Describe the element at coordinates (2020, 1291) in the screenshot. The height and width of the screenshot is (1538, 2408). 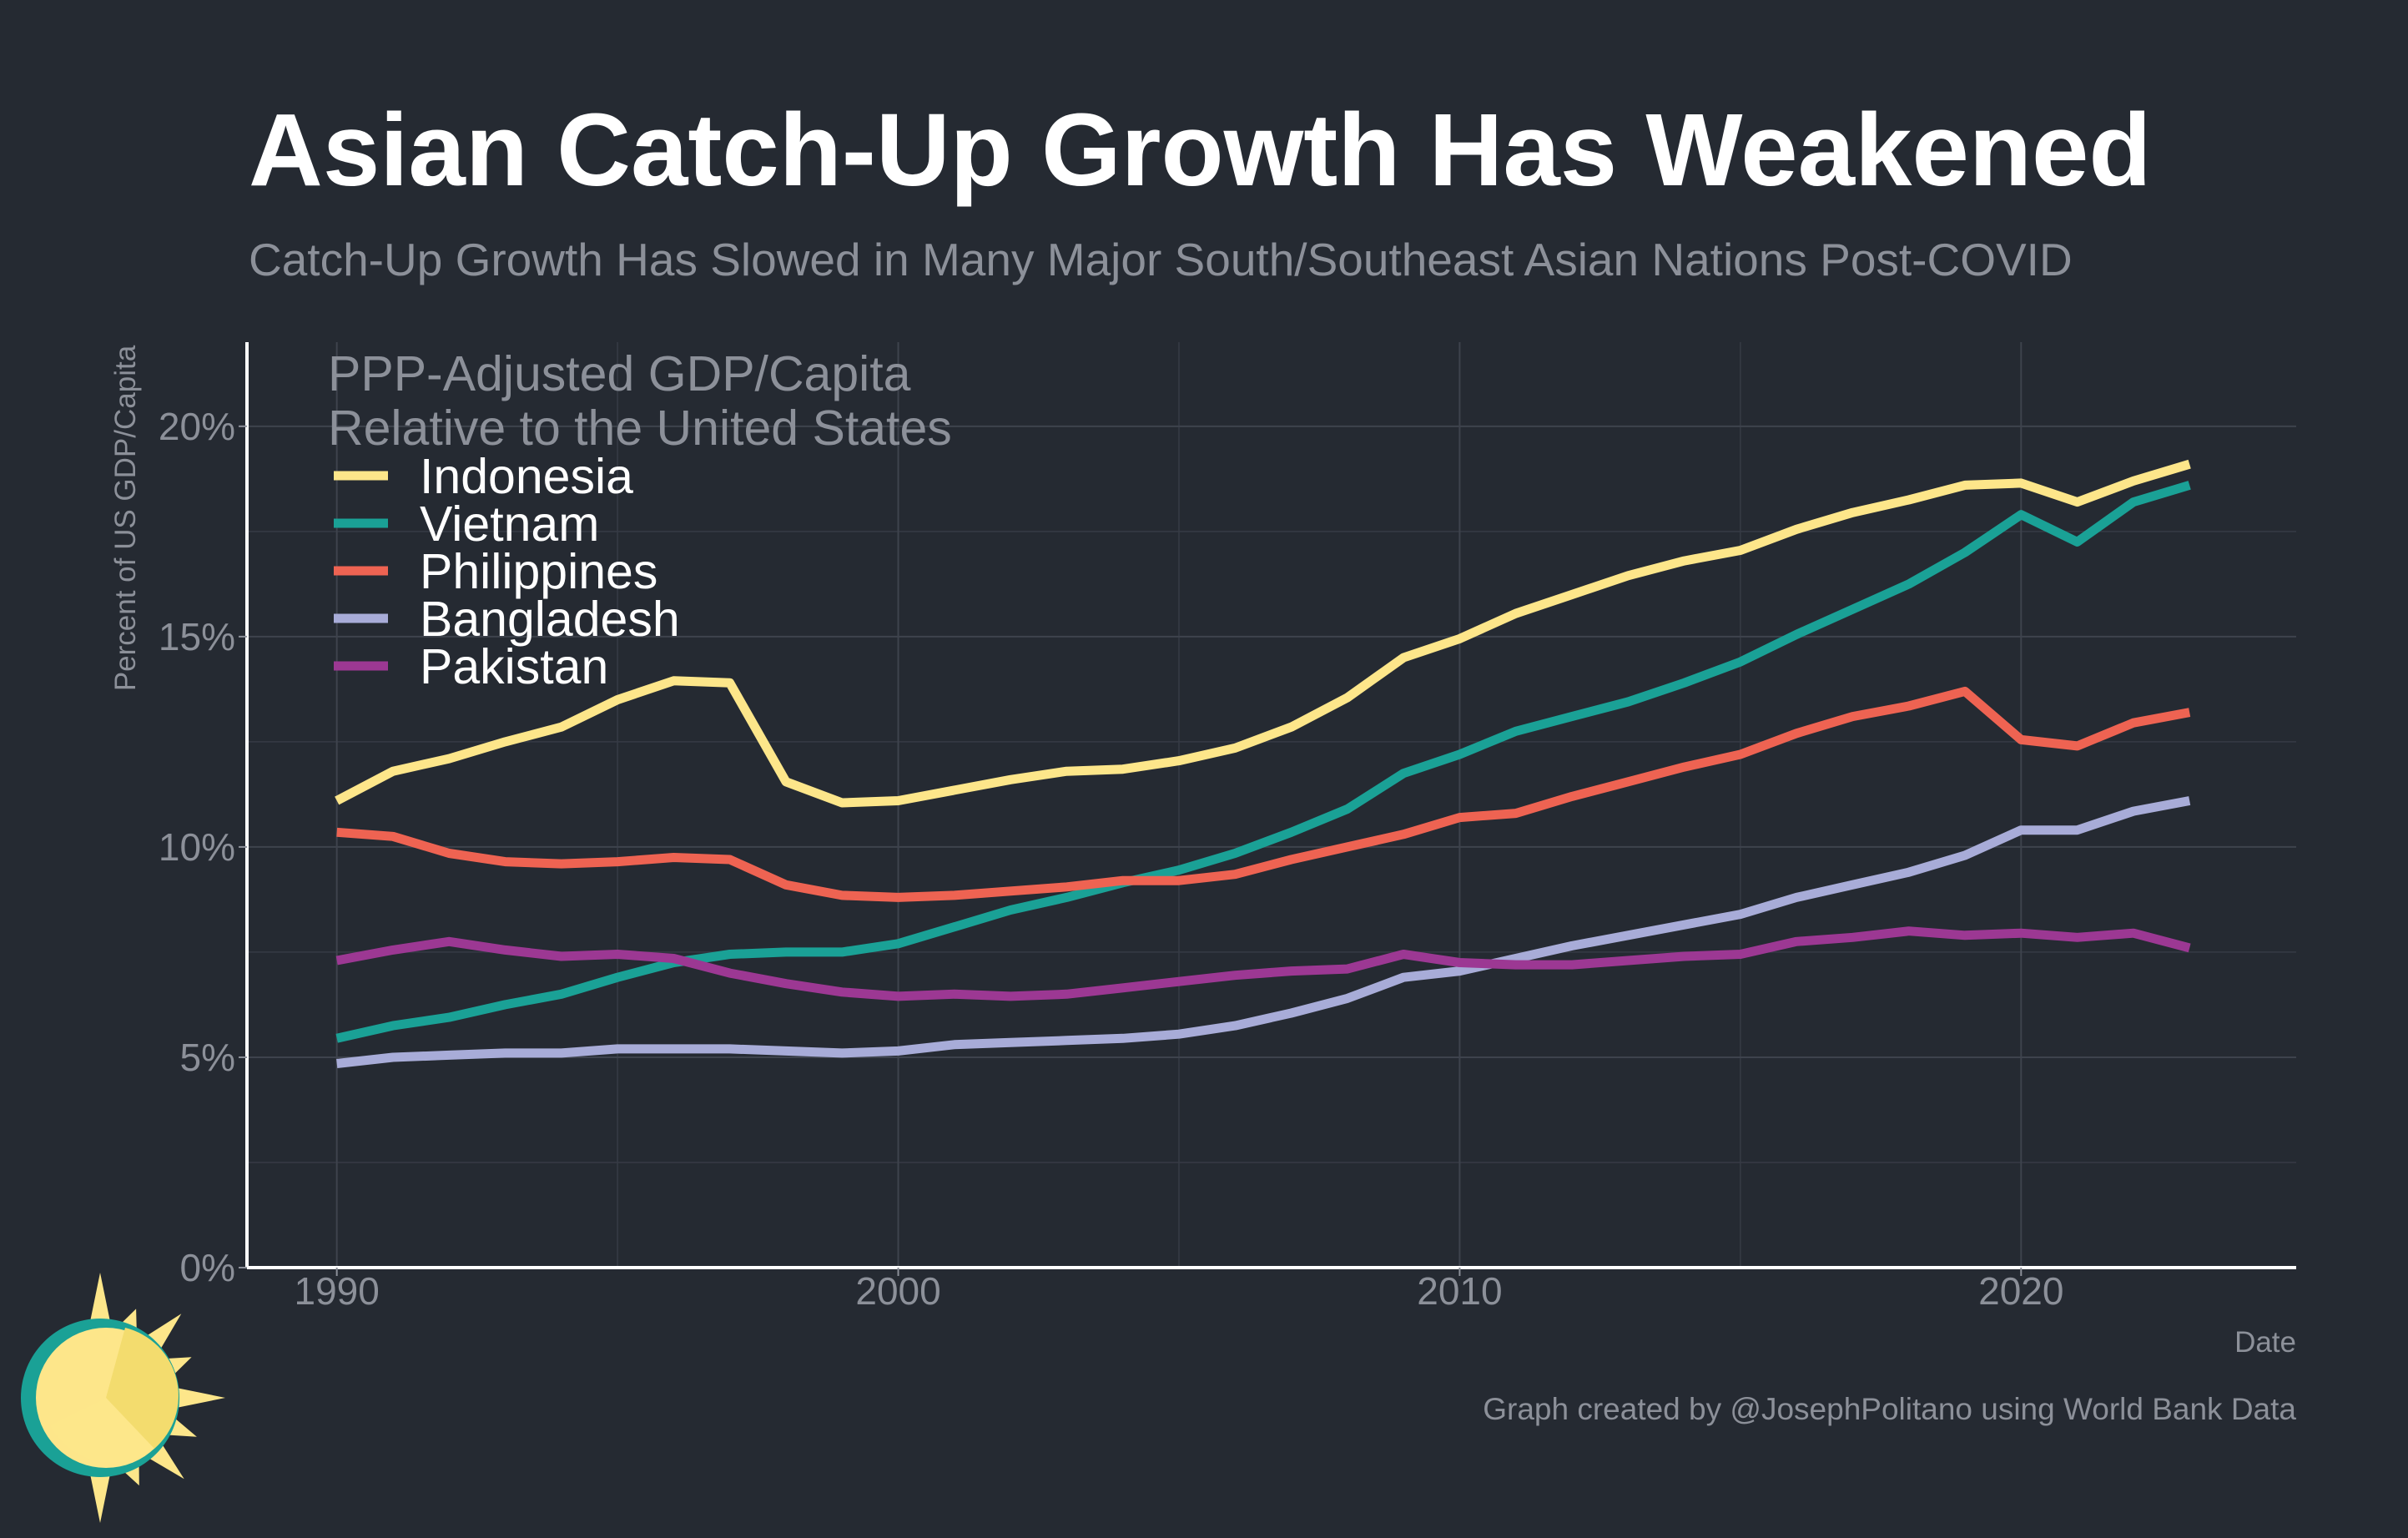
I see `x-tick-label: 2020` at that location.